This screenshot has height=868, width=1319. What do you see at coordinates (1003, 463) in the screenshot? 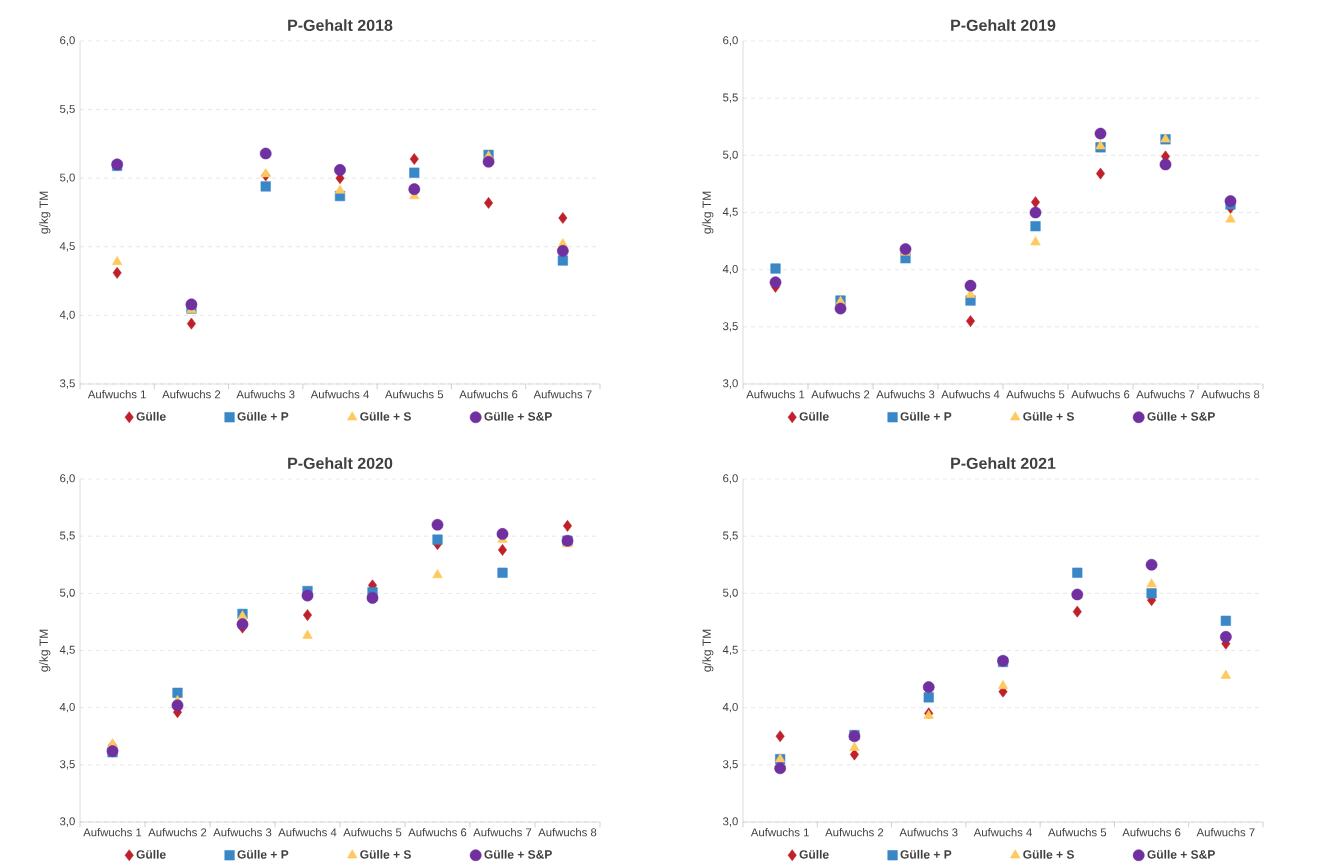
I see `chart-title: P-Gehalt 2021` at bounding box center [1003, 463].